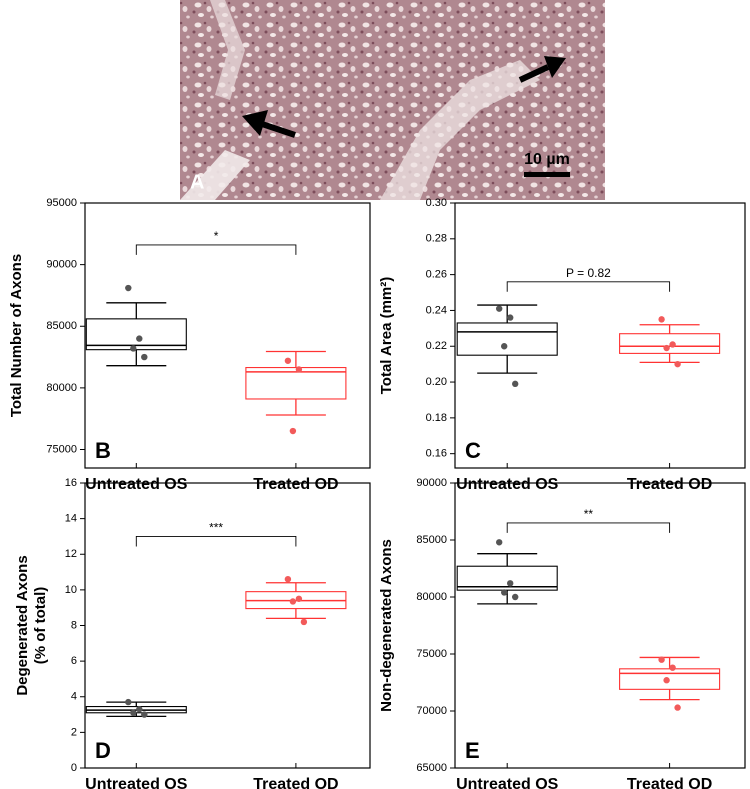 This screenshot has width=750, height=789. What do you see at coordinates (216, 528) in the screenshot?
I see `significance-label: ***` at bounding box center [216, 528].